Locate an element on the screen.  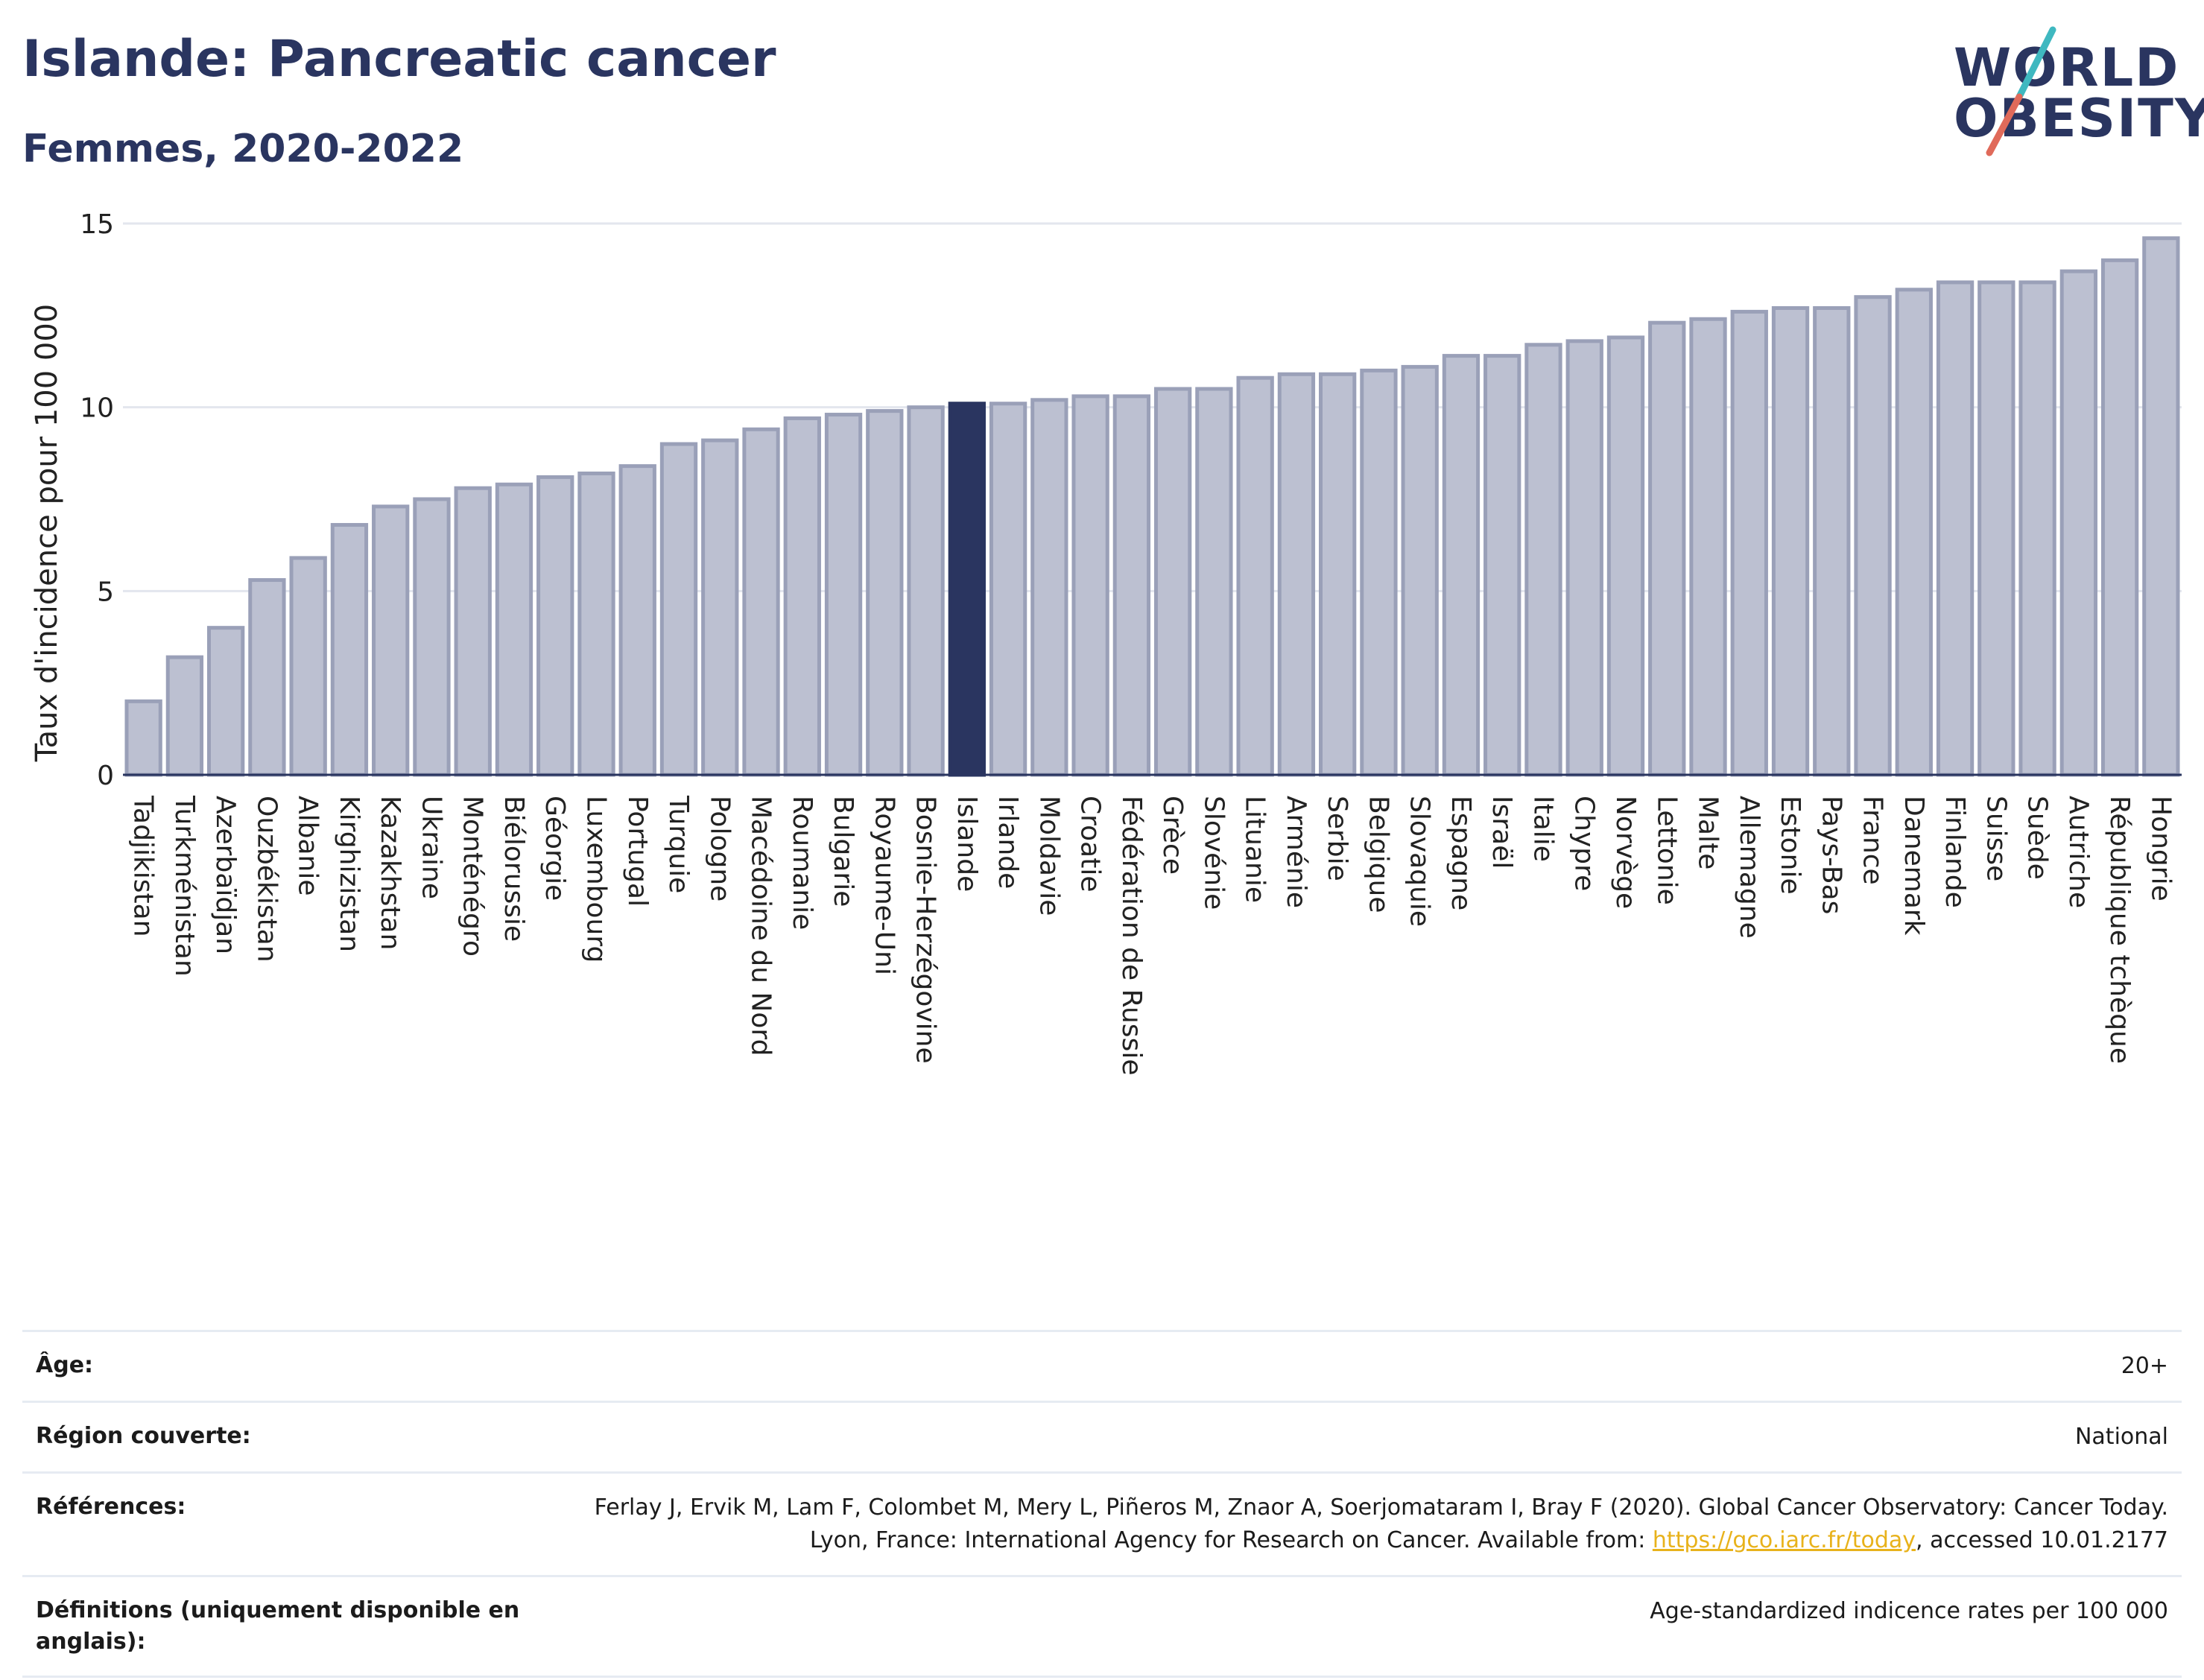
x-tick-label: Finlande is located at coordinates (1954, 852).